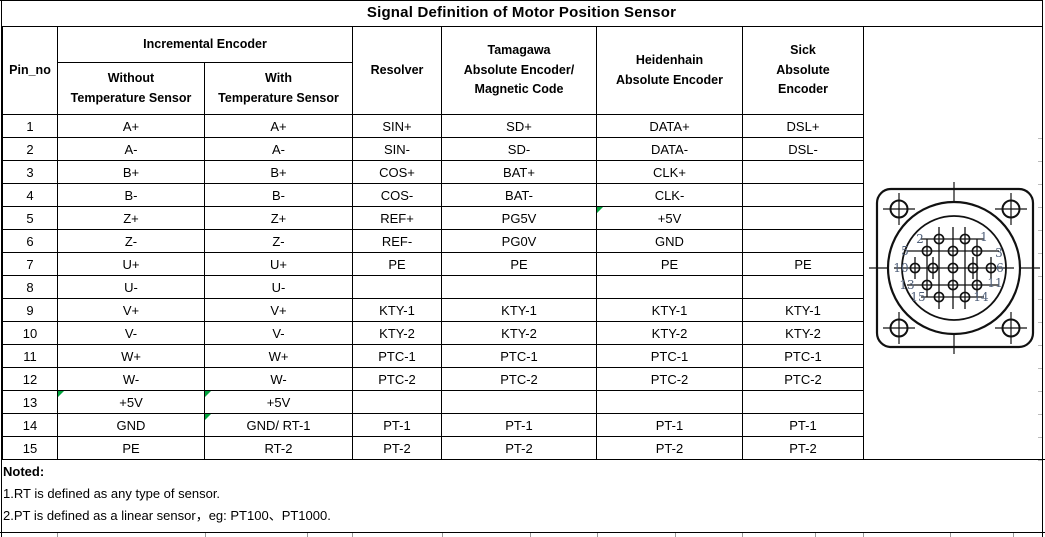  I want to click on pin-label: 1, so click(984, 237).